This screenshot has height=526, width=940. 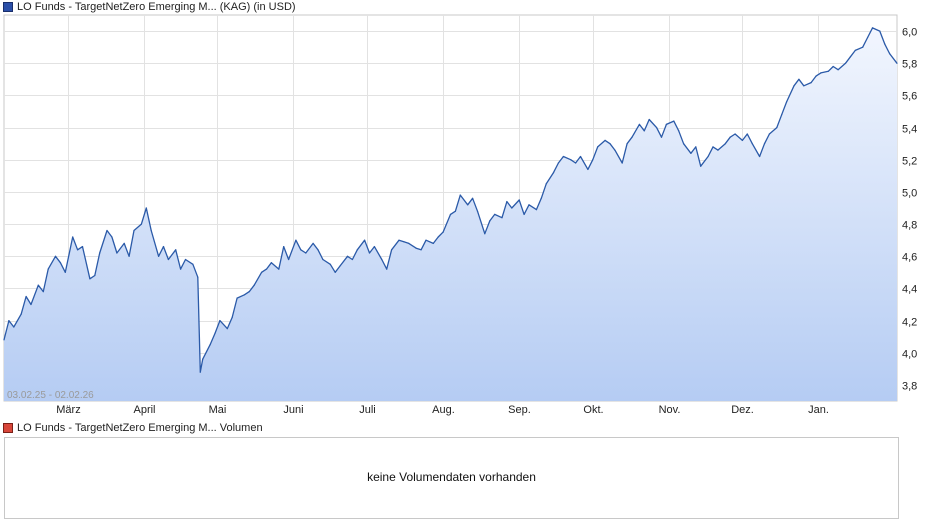 I want to click on x-tick-label: Aug., so click(x=443, y=410).